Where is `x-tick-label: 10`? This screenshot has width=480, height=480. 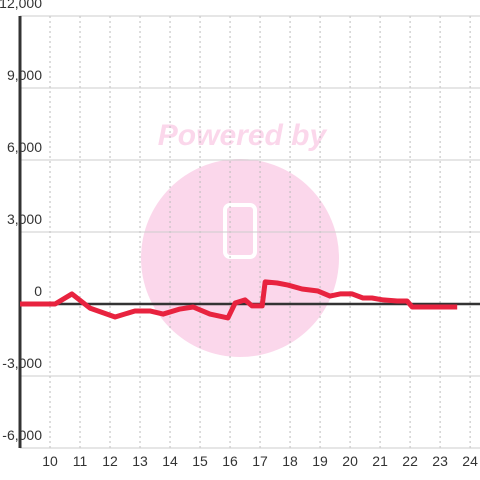 x-tick-label: 10 is located at coordinates (50, 461).